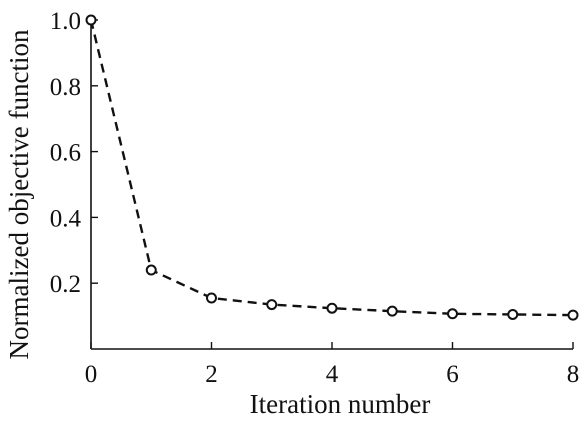 The height and width of the screenshot is (423, 584). Describe the element at coordinates (452, 374) in the screenshot. I see `x-tick-label: 6` at that location.